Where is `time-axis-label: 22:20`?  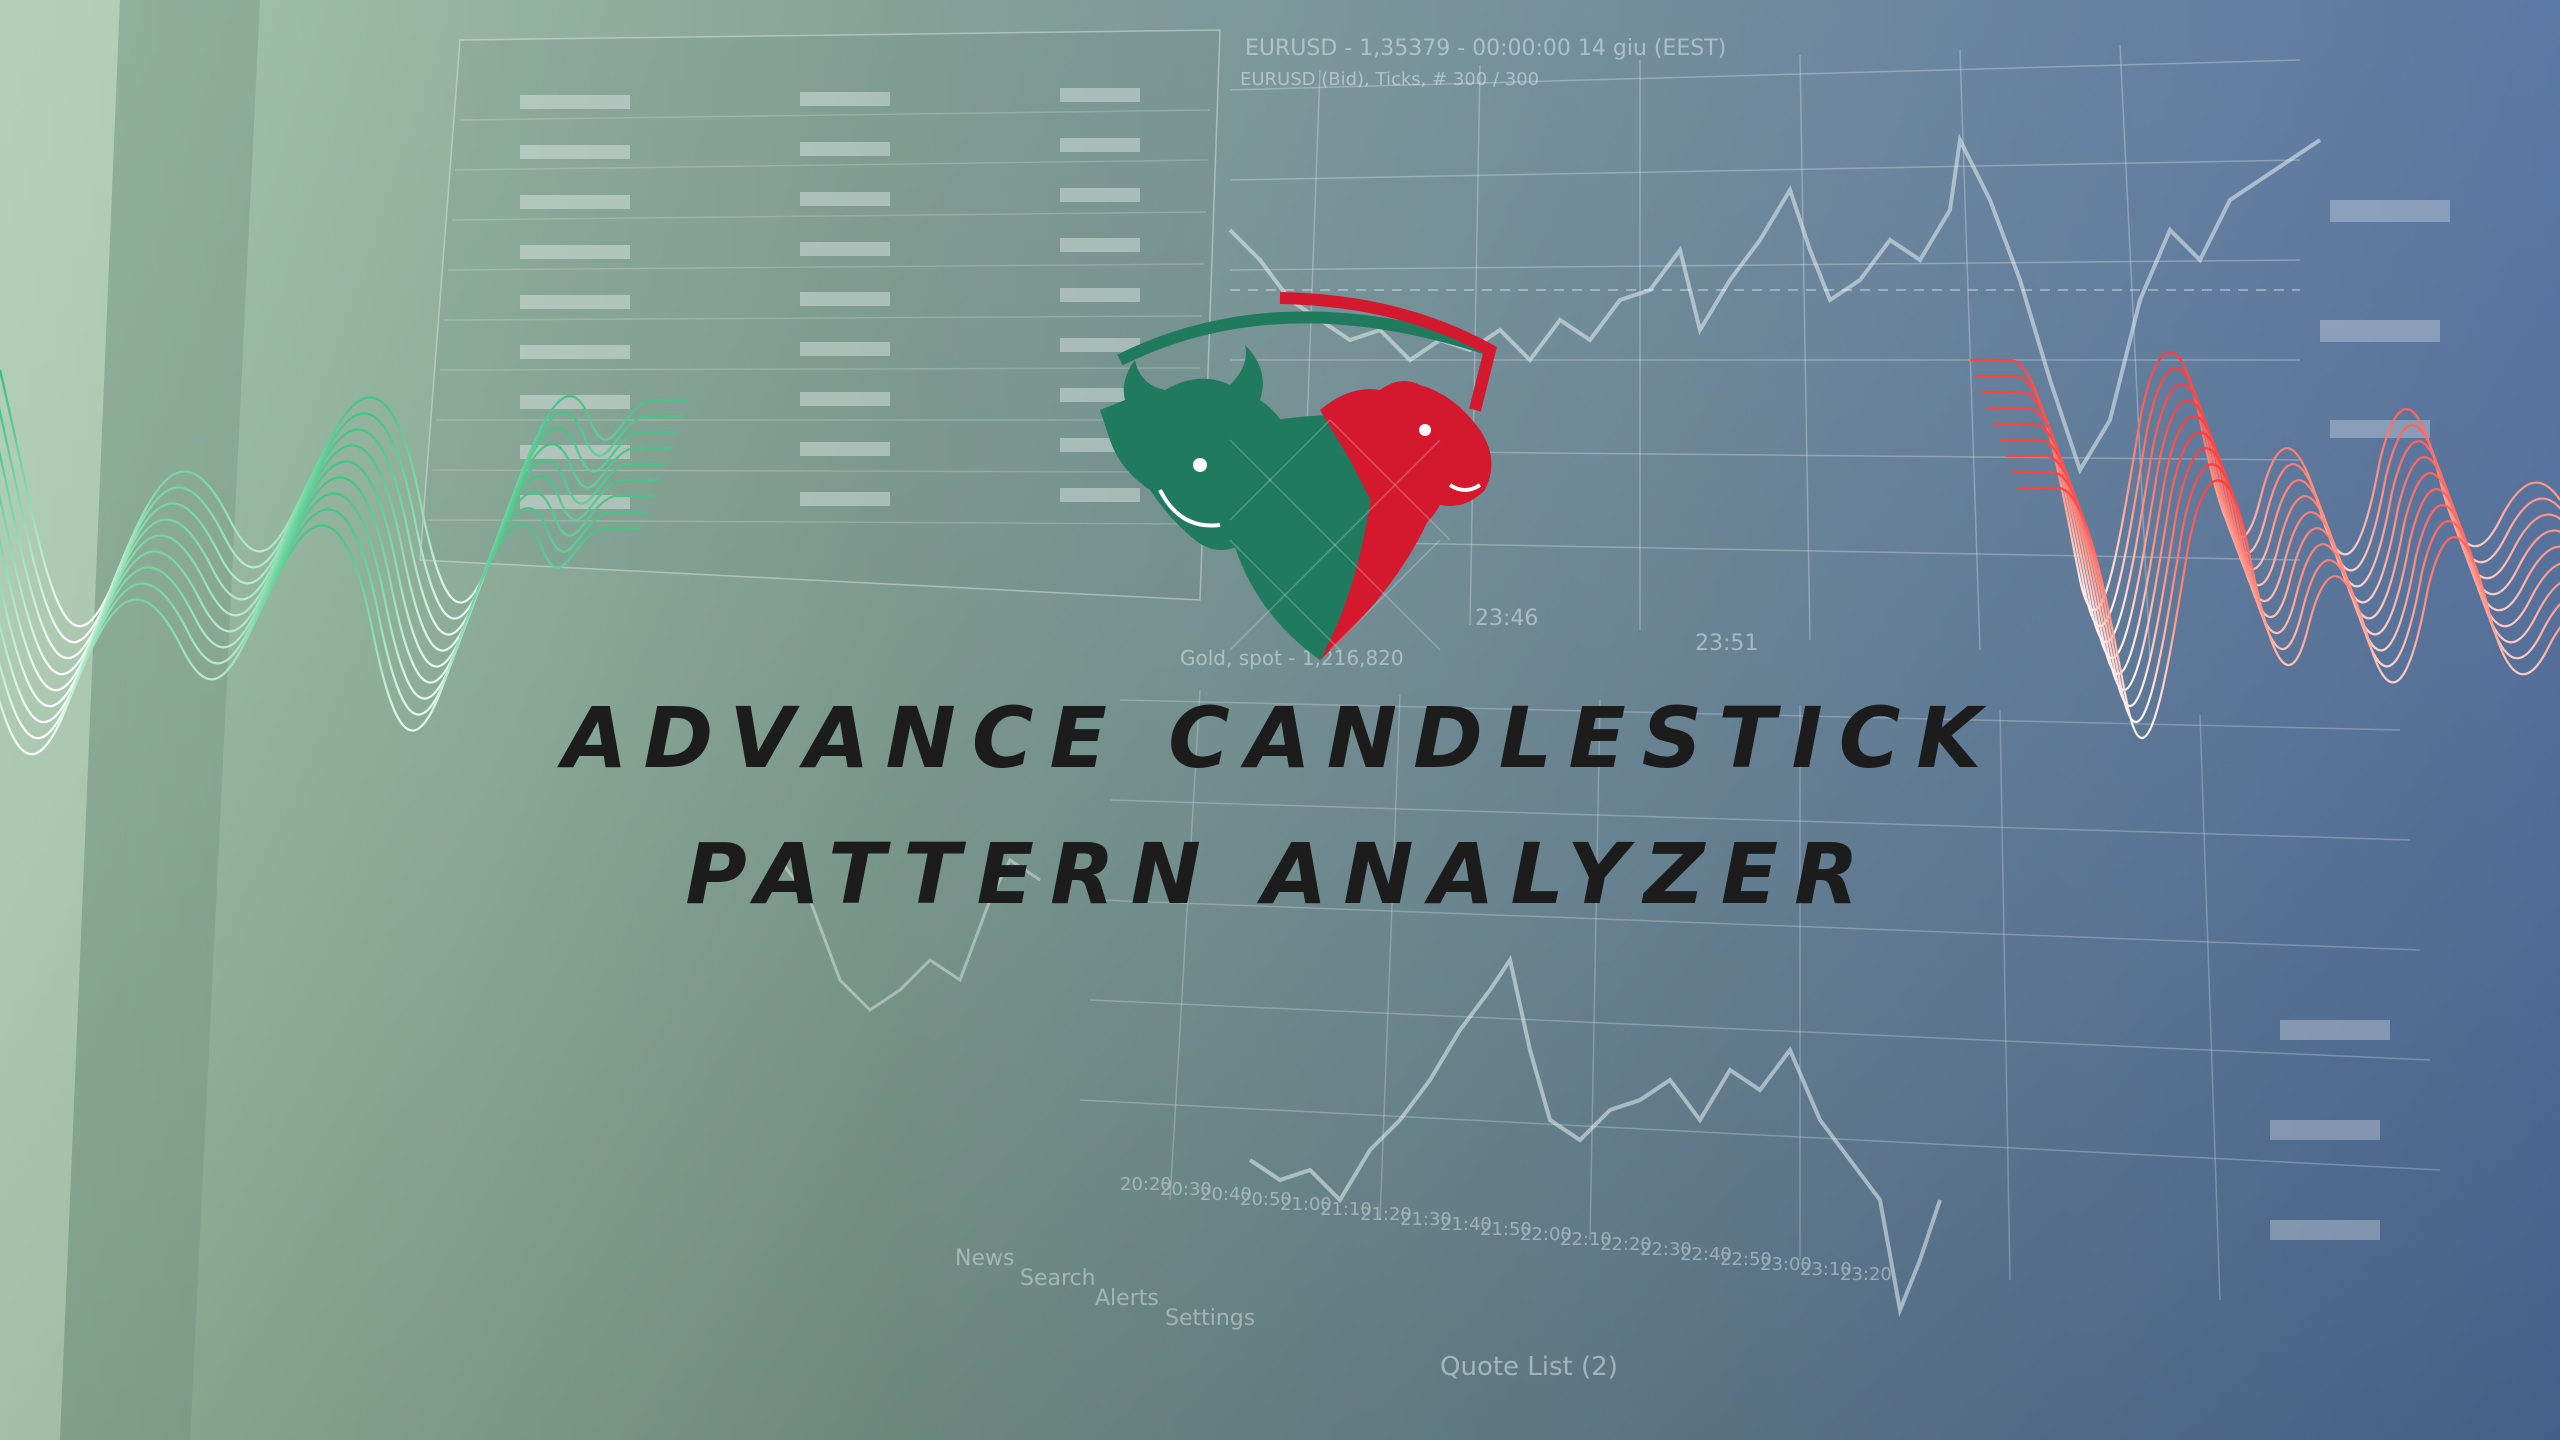 time-axis-label: 22:20 is located at coordinates (1626, 1244).